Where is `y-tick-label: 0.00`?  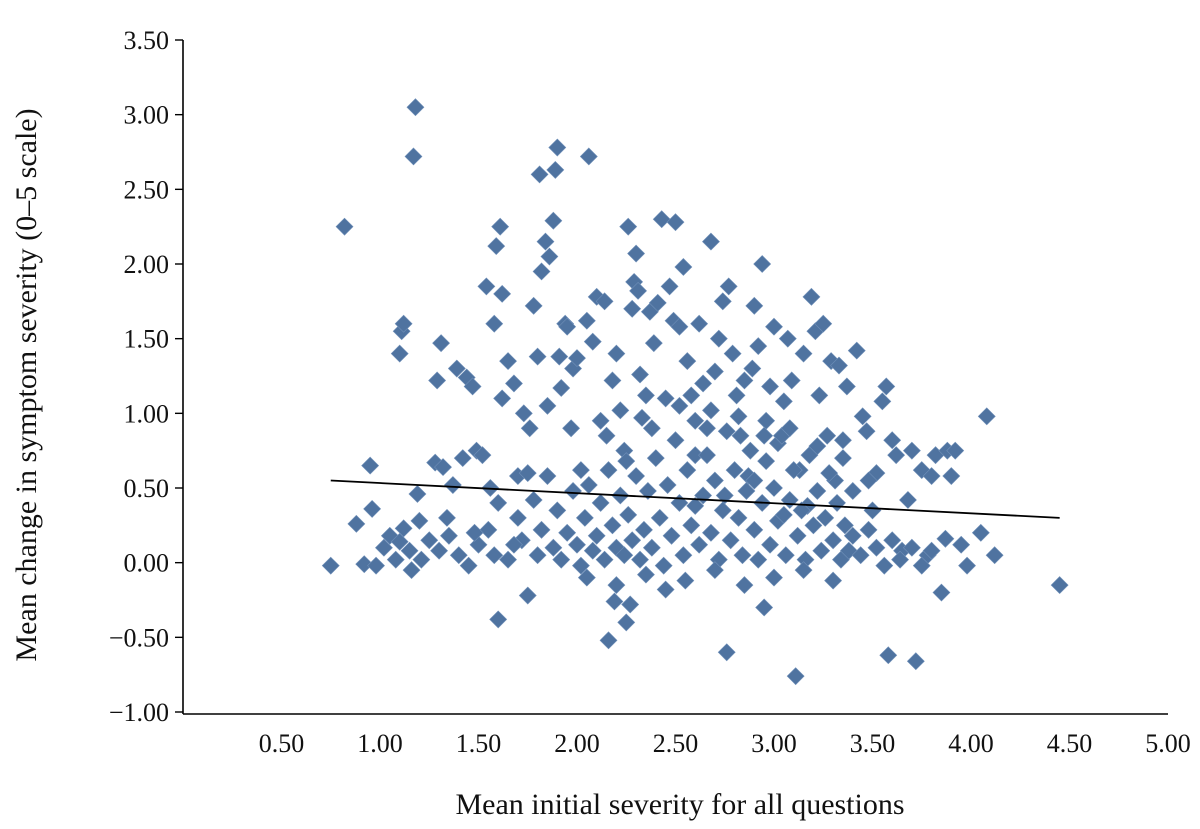 y-tick-label: 0.00 is located at coordinates (147, 563).